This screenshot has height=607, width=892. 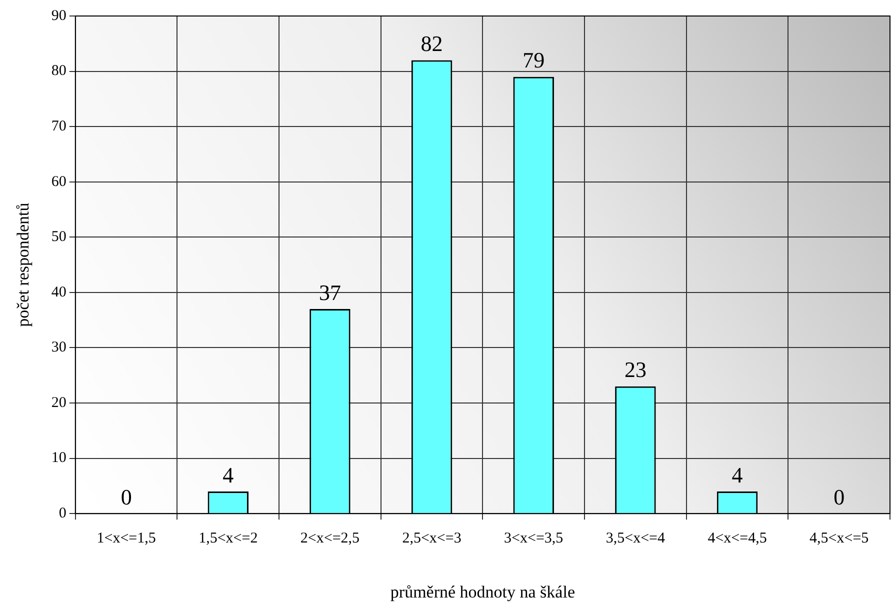 I want to click on x-tick-label: 2<x<=2,5, so click(x=330, y=538).